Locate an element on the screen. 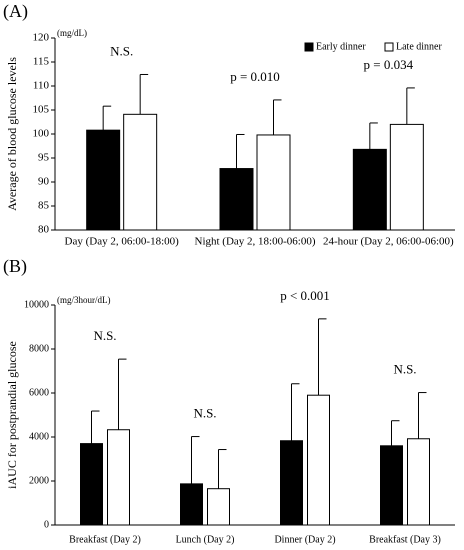 The width and height of the screenshot is (464, 550). legend-label: Early dinner is located at coordinates (341, 46).